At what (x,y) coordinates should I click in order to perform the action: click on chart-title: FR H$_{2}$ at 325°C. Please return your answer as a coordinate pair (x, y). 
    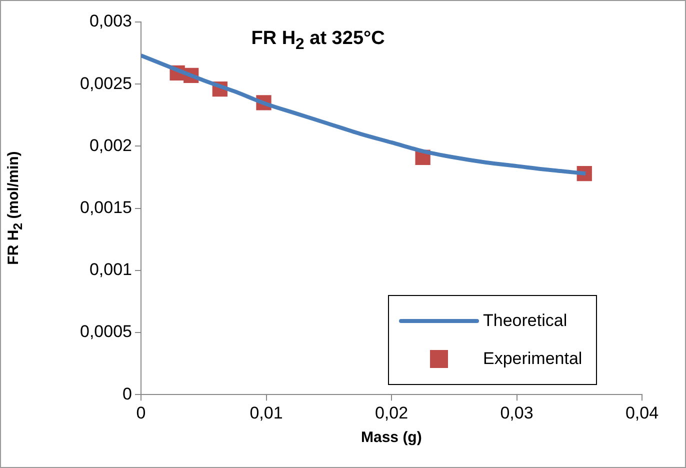
    Looking at the image, I should click on (318, 41).